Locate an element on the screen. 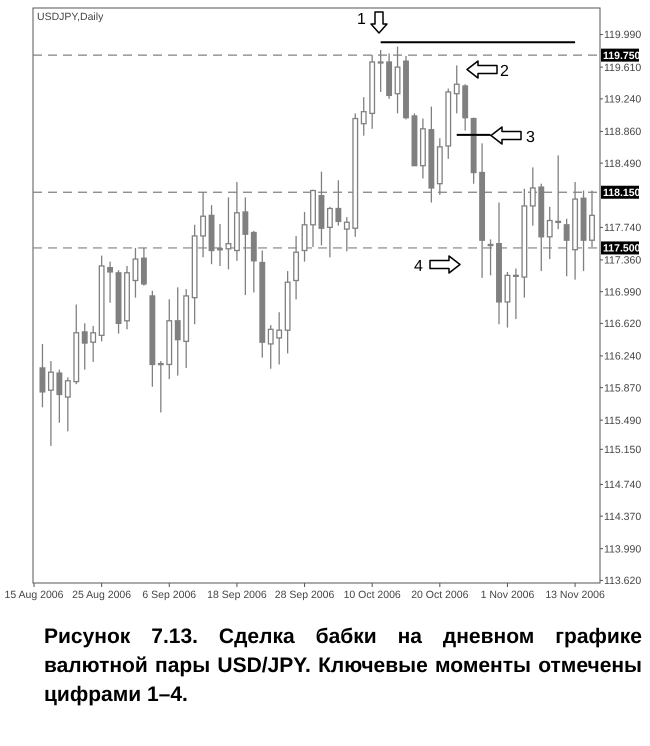  y-tick-label: 118.860 is located at coordinates (623, 132).